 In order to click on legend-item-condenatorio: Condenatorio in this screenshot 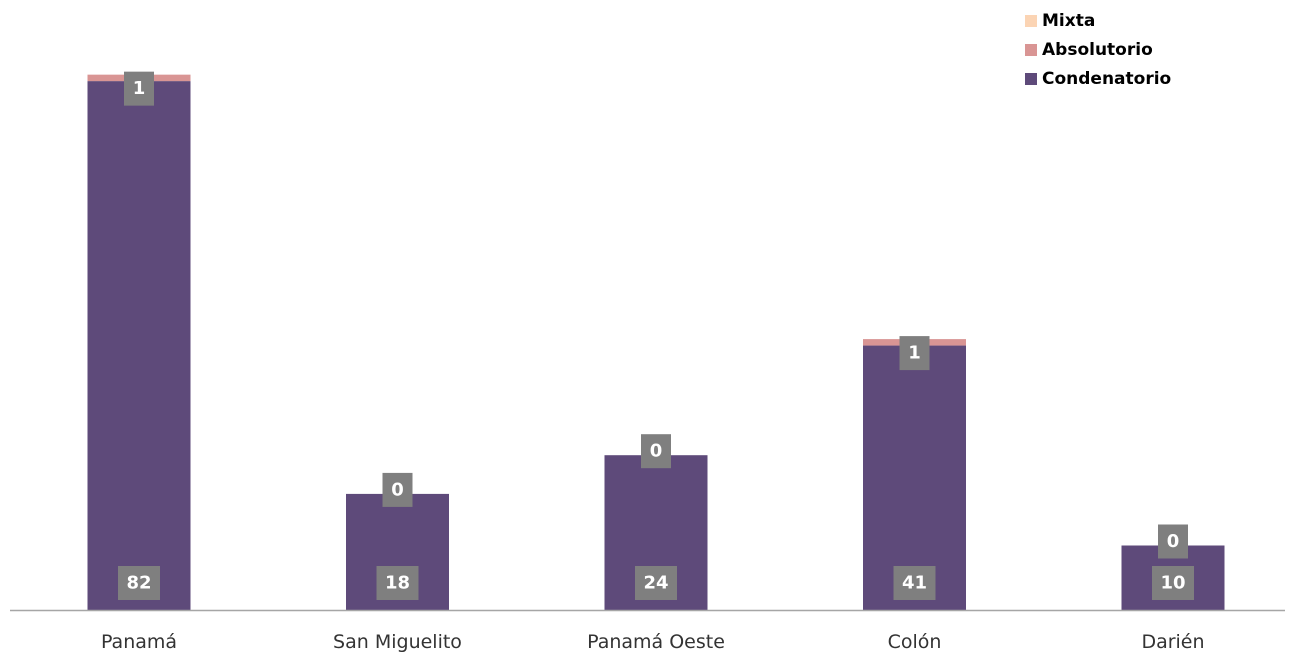, I will do `click(1098, 78)`.